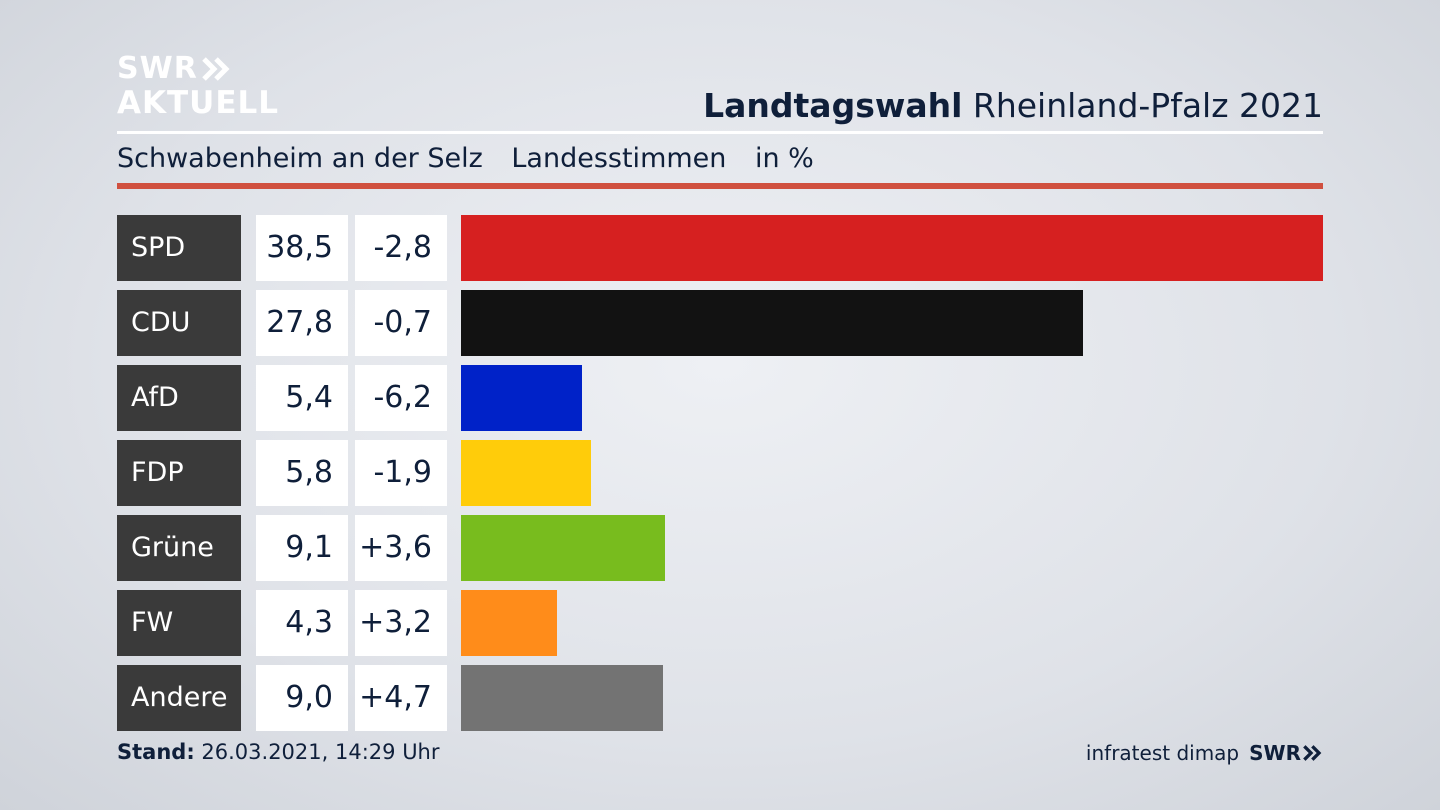  Describe the element at coordinates (179, 398) in the screenshot. I see `party-label: AfD` at that location.